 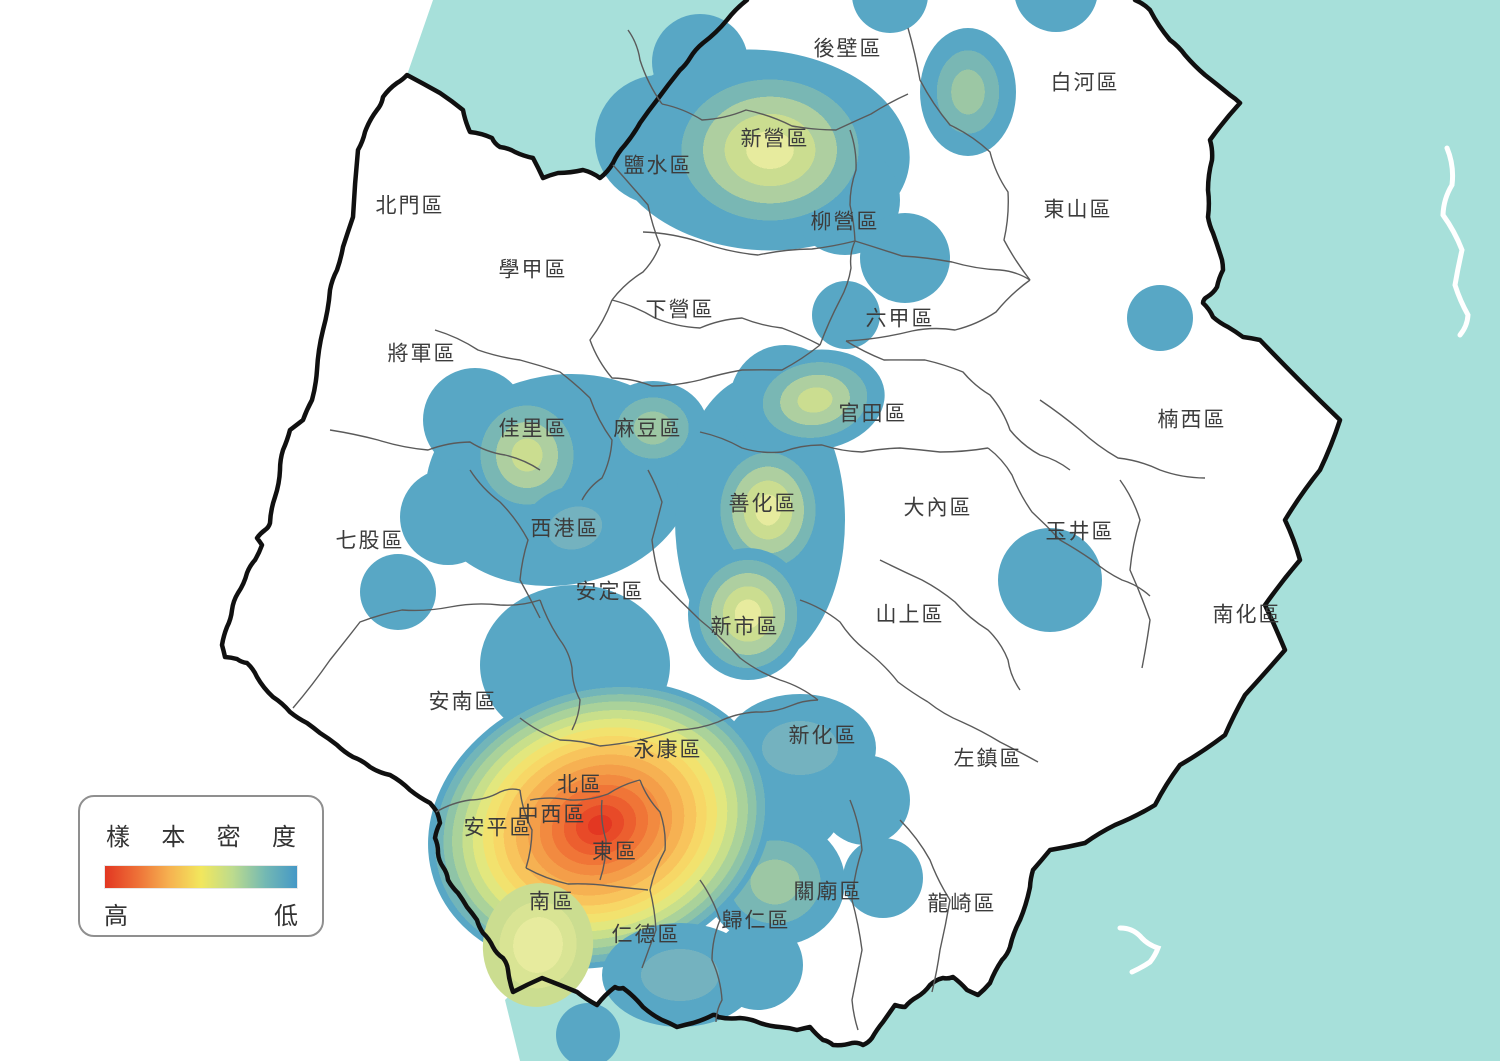 I want to click on district-label: 佳里區, so click(x=533, y=429).